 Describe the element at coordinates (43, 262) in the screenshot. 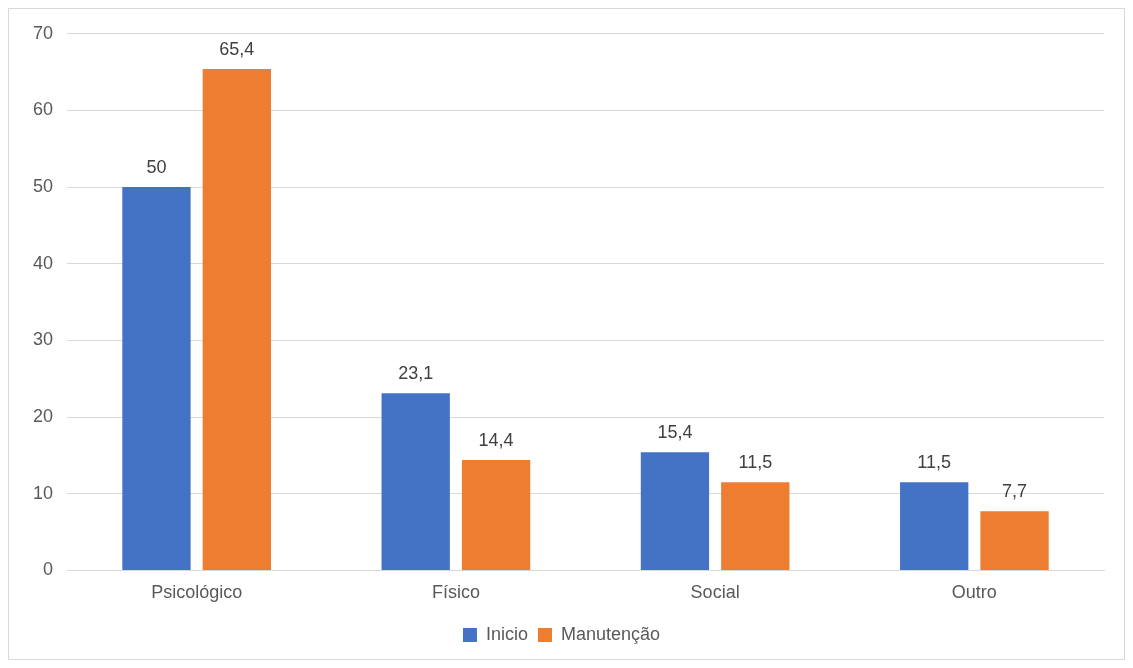

I see `y-tick-label: 40` at that location.